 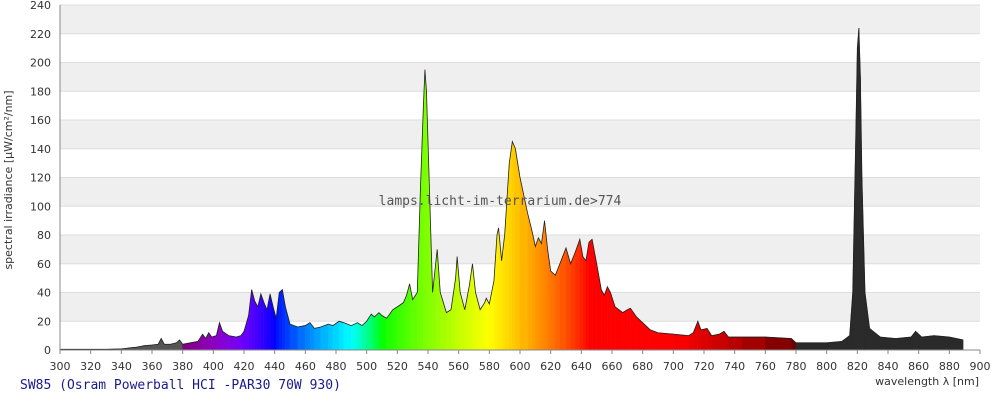 I want to click on x-tick-label: 460, so click(x=305, y=366).